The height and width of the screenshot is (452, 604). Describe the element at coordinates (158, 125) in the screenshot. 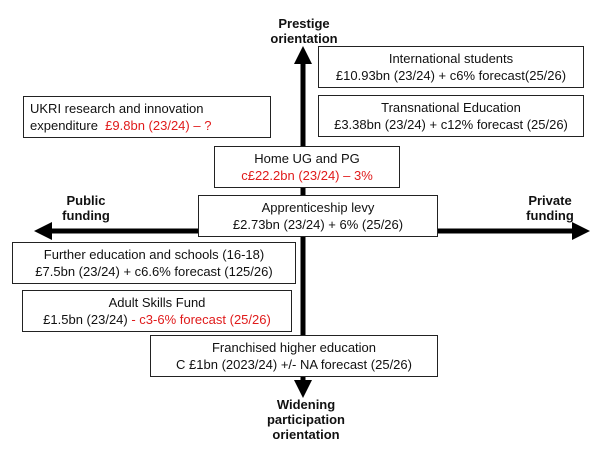

I see `red-value: £9.8bn (23/24) – ?` at that location.